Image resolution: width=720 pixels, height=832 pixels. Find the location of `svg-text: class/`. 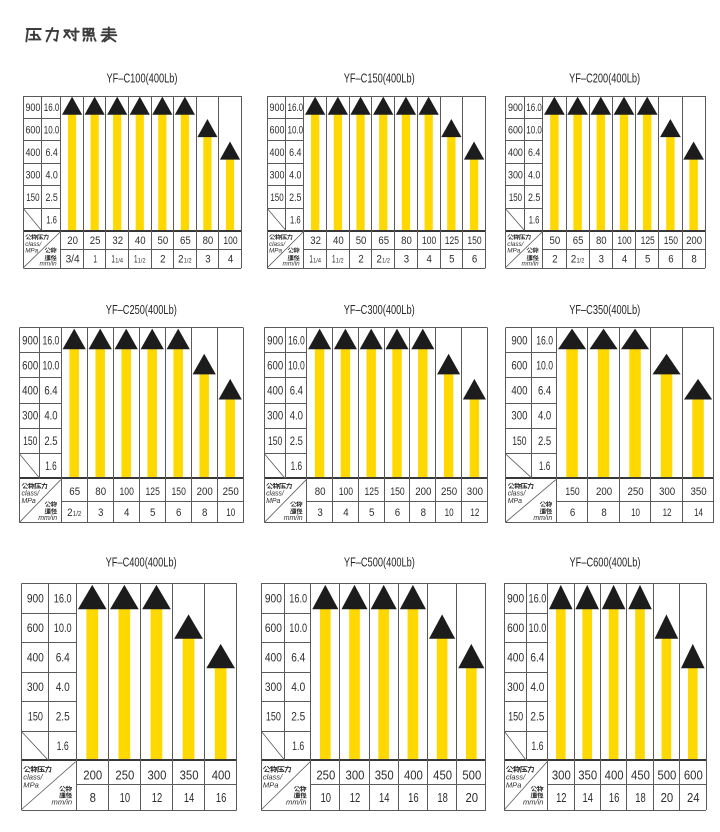

svg-text: class/ is located at coordinates (31, 494).